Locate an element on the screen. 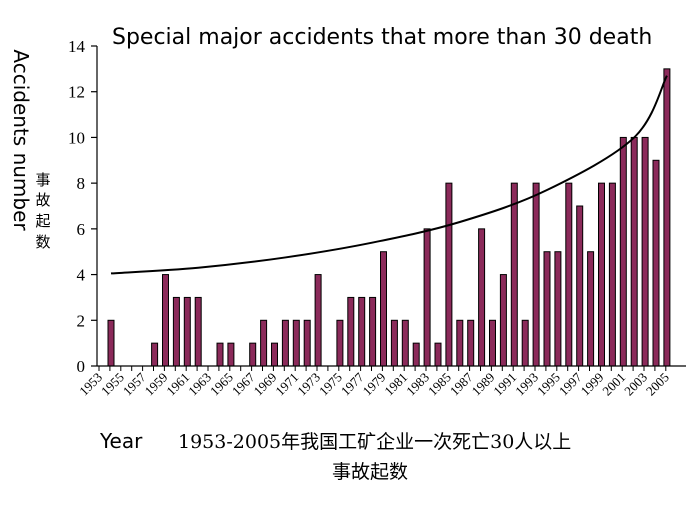  bar-1995 is located at coordinates (569, 274).